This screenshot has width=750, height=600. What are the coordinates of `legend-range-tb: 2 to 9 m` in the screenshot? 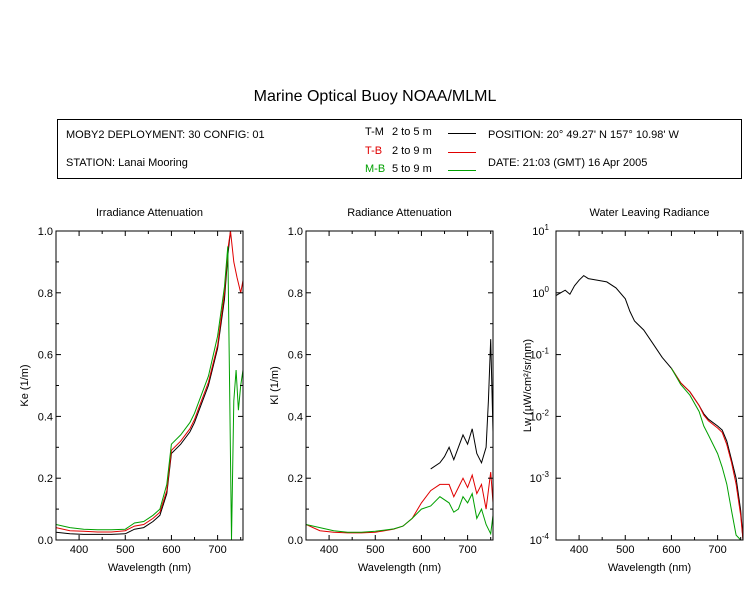 It's located at (412, 151).